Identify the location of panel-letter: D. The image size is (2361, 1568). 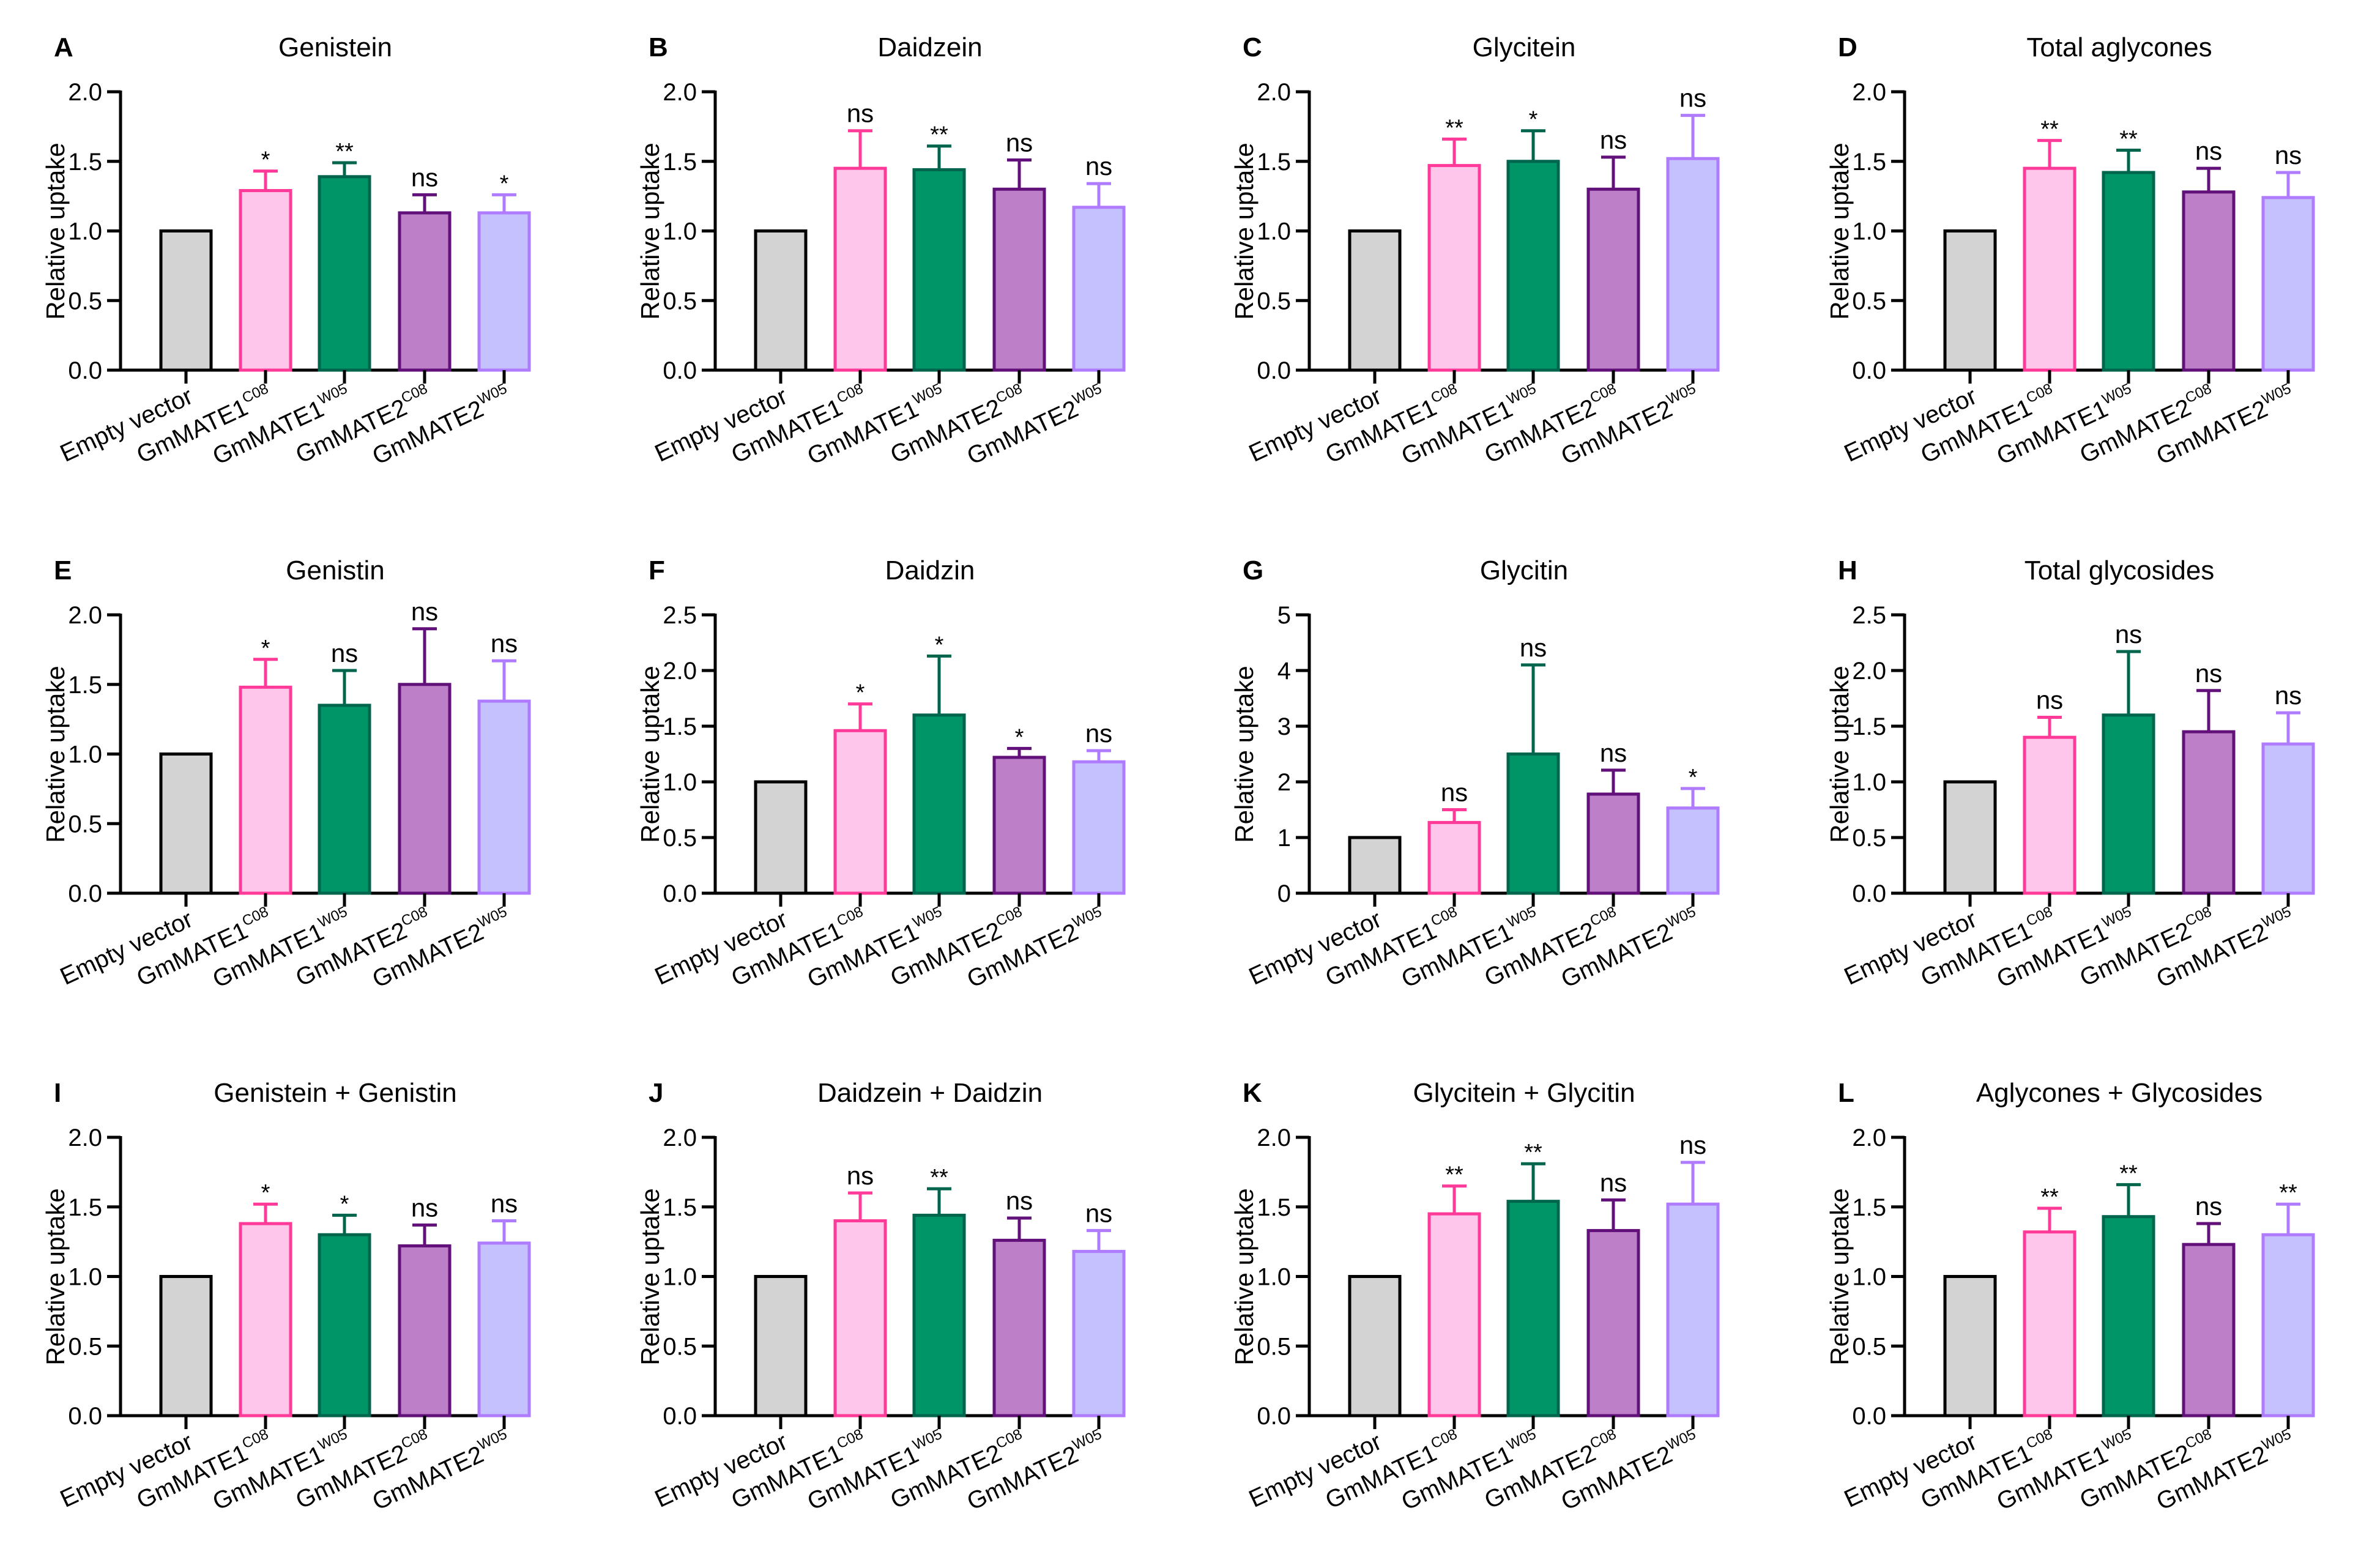
(1847, 47).